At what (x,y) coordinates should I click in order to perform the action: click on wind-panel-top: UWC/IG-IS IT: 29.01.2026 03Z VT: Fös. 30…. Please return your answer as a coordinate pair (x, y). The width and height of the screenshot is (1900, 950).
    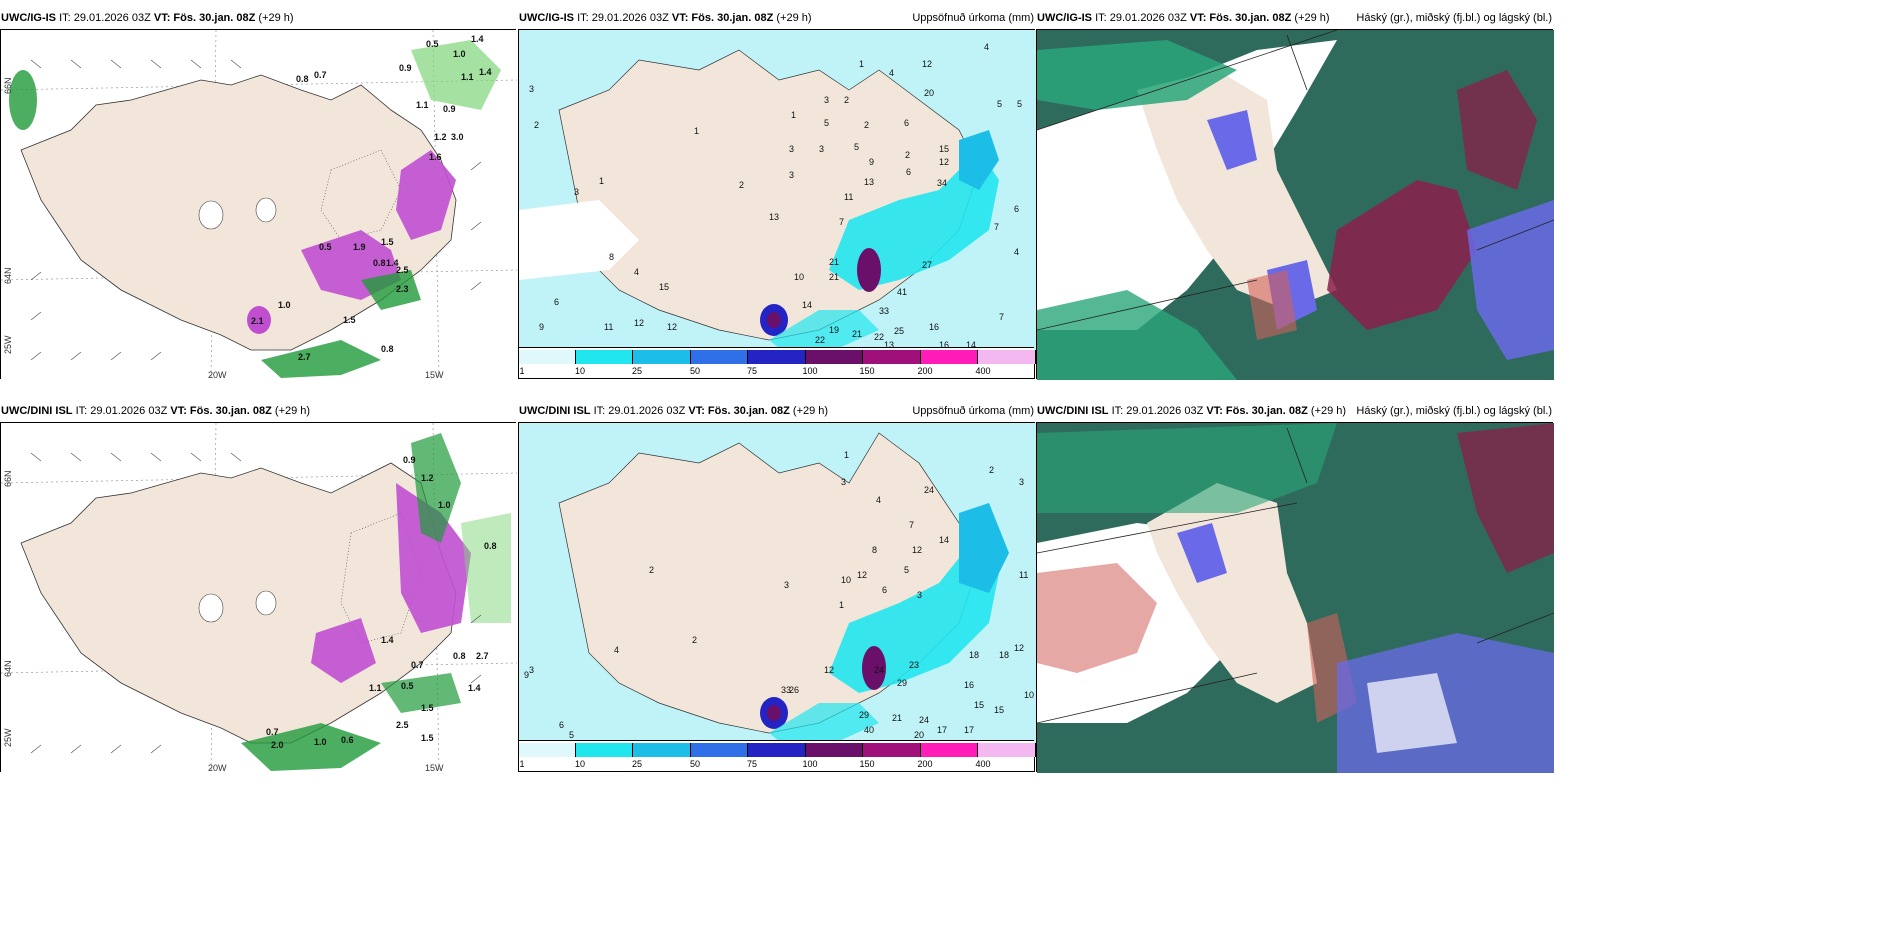
    Looking at the image, I should click on (258, 196).